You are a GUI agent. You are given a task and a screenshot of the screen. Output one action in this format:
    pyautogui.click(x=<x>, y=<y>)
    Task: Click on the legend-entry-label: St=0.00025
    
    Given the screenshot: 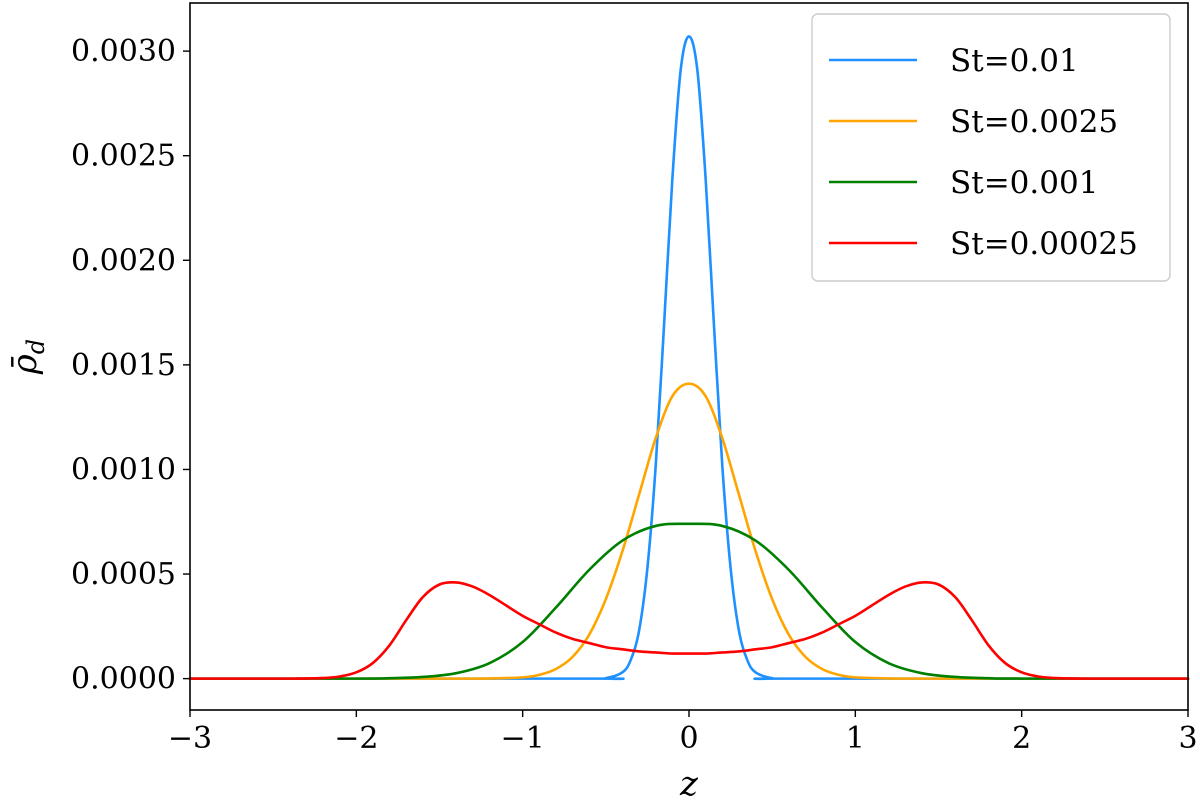 What is the action you would take?
    pyautogui.click(x=1044, y=244)
    